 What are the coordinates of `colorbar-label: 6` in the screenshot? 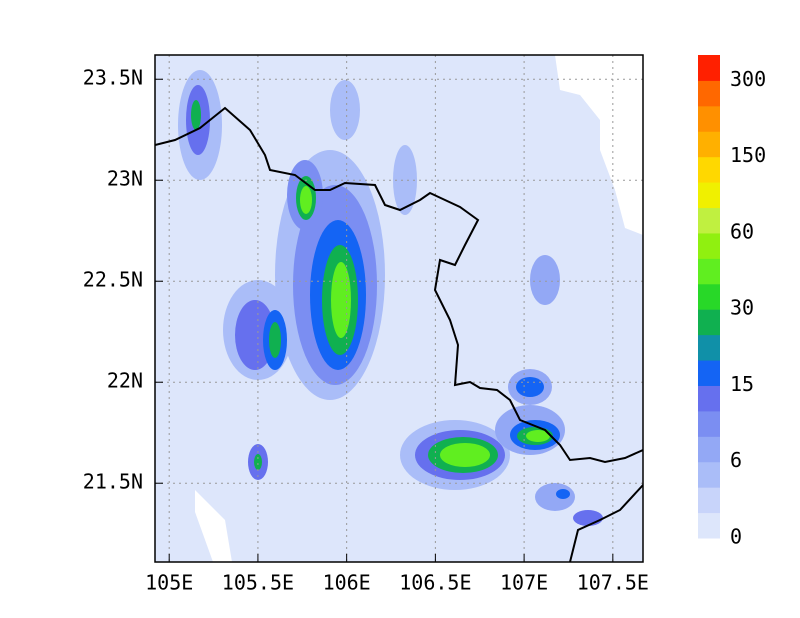 It's located at (736, 460).